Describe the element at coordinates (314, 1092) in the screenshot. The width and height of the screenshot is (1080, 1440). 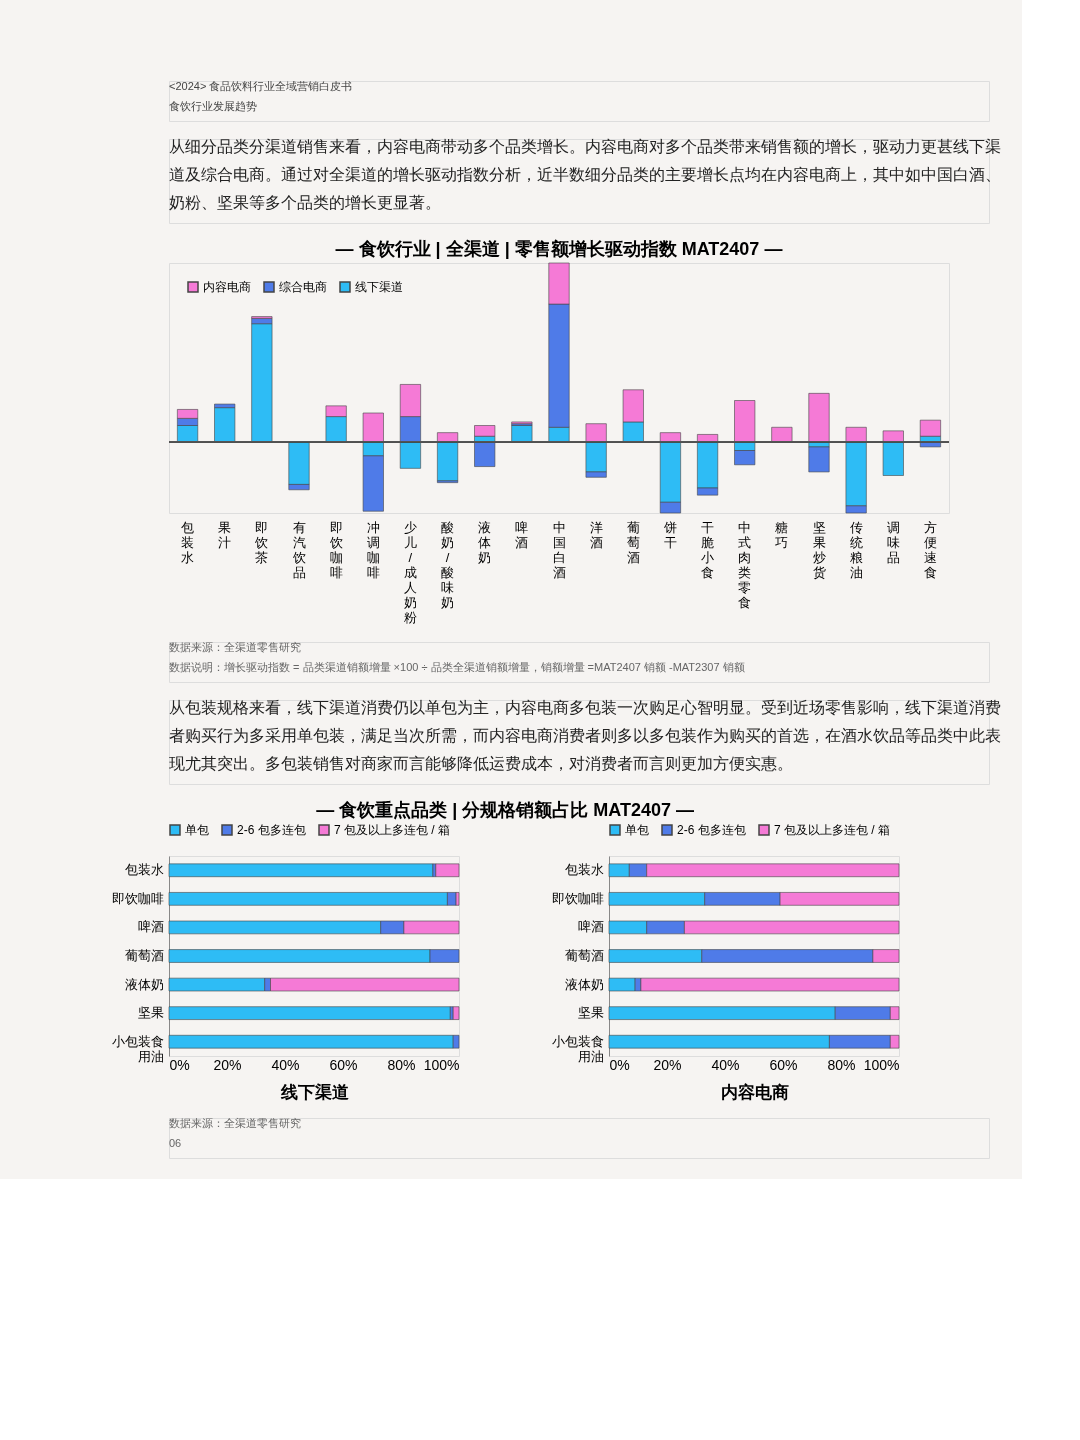
I see `x-axis-title: 线下渠道` at that location.